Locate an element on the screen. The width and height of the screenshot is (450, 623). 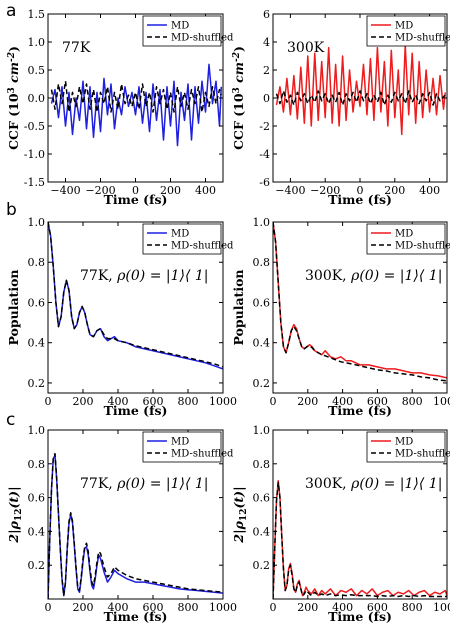
label-part: 300K is located at coordinates (306, 48).